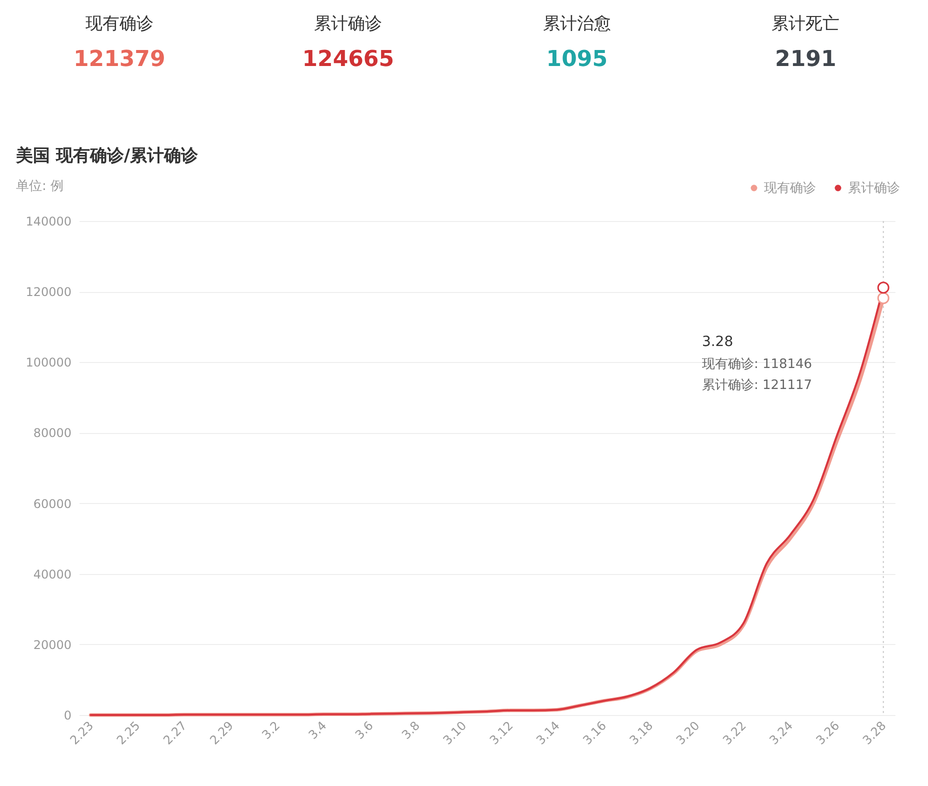 The height and width of the screenshot is (786, 928). I want to click on x-tick-label: 3.2, so click(271, 730).